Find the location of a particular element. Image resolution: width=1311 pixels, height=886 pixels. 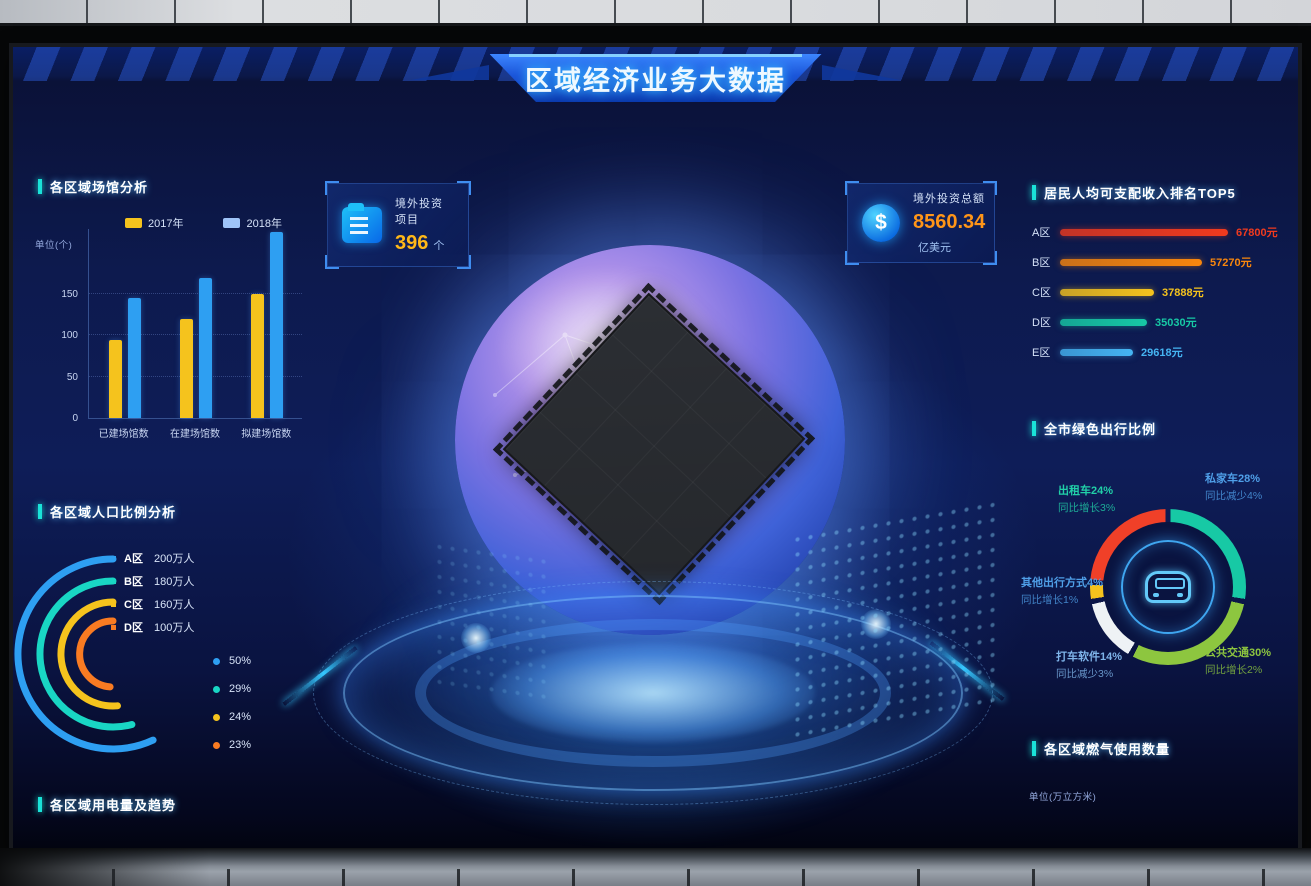

population-arc-A区 is located at coordinates (85, 654).